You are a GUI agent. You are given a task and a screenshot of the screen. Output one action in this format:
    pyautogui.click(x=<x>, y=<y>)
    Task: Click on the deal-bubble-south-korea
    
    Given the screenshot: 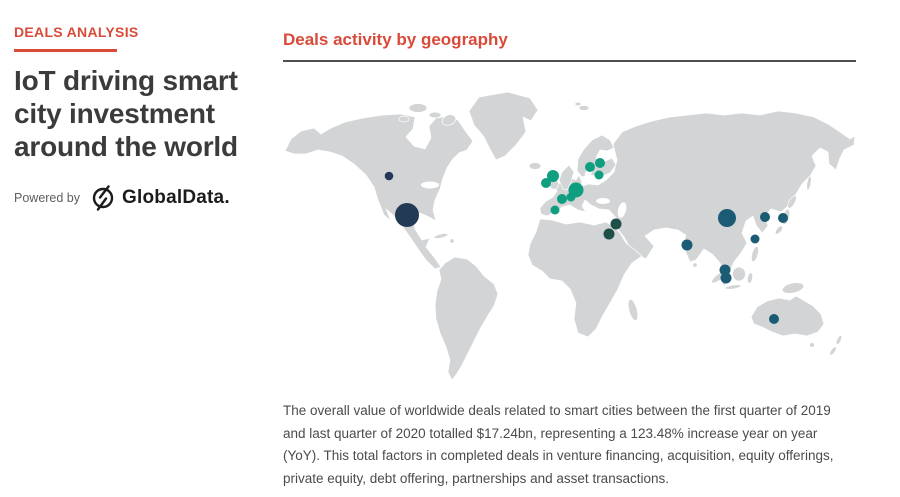 What is the action you would take?
    pyautogui.click(x=765, y=217)
    